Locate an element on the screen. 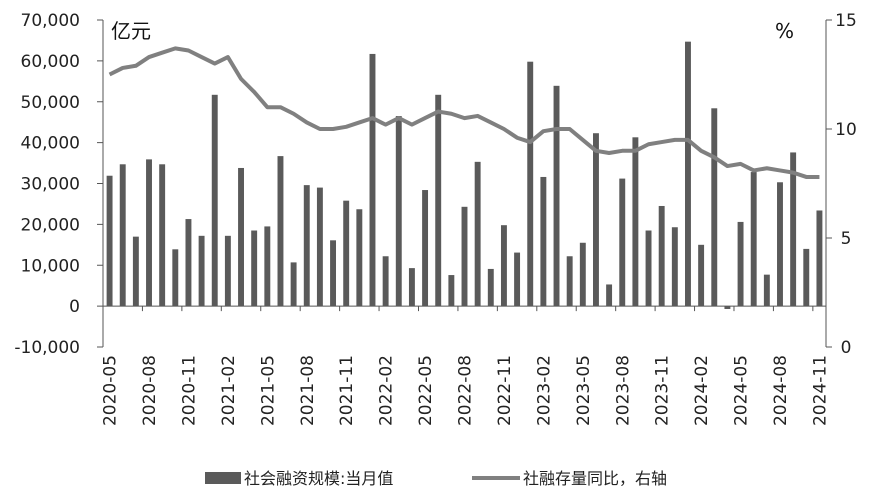  x-tick-label: 2021-02 is located at coordinates (229, 390).